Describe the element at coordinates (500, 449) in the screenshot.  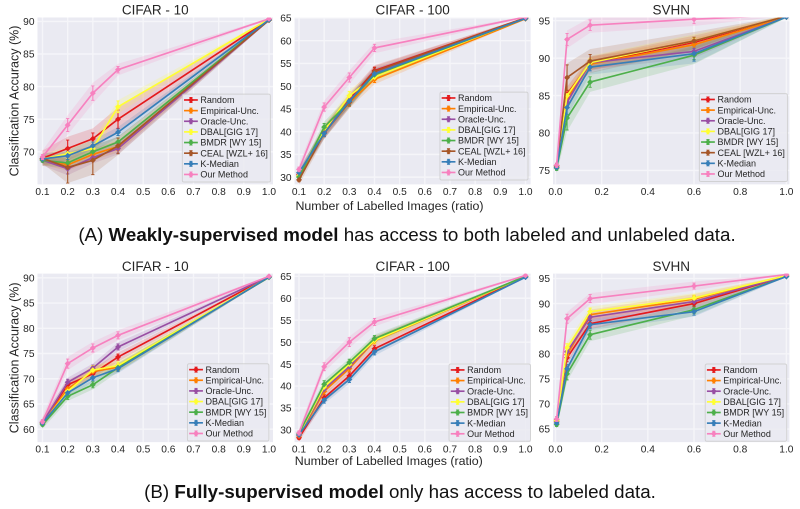
I see `svg-text: 0.9` at that location.